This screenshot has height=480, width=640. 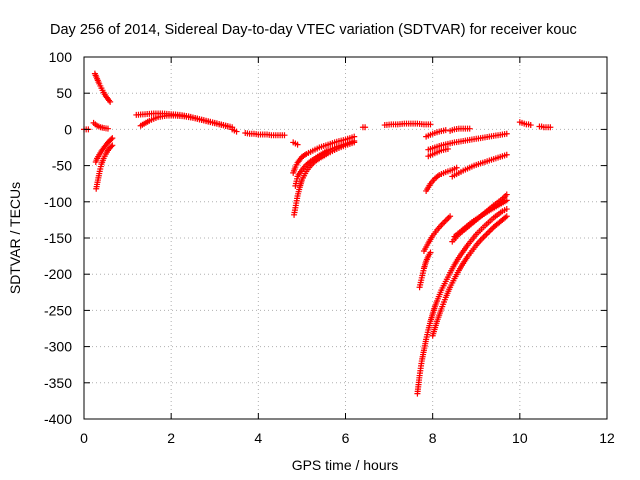 I want to click on x-tick-label: 8, so click(x=433, y=438).